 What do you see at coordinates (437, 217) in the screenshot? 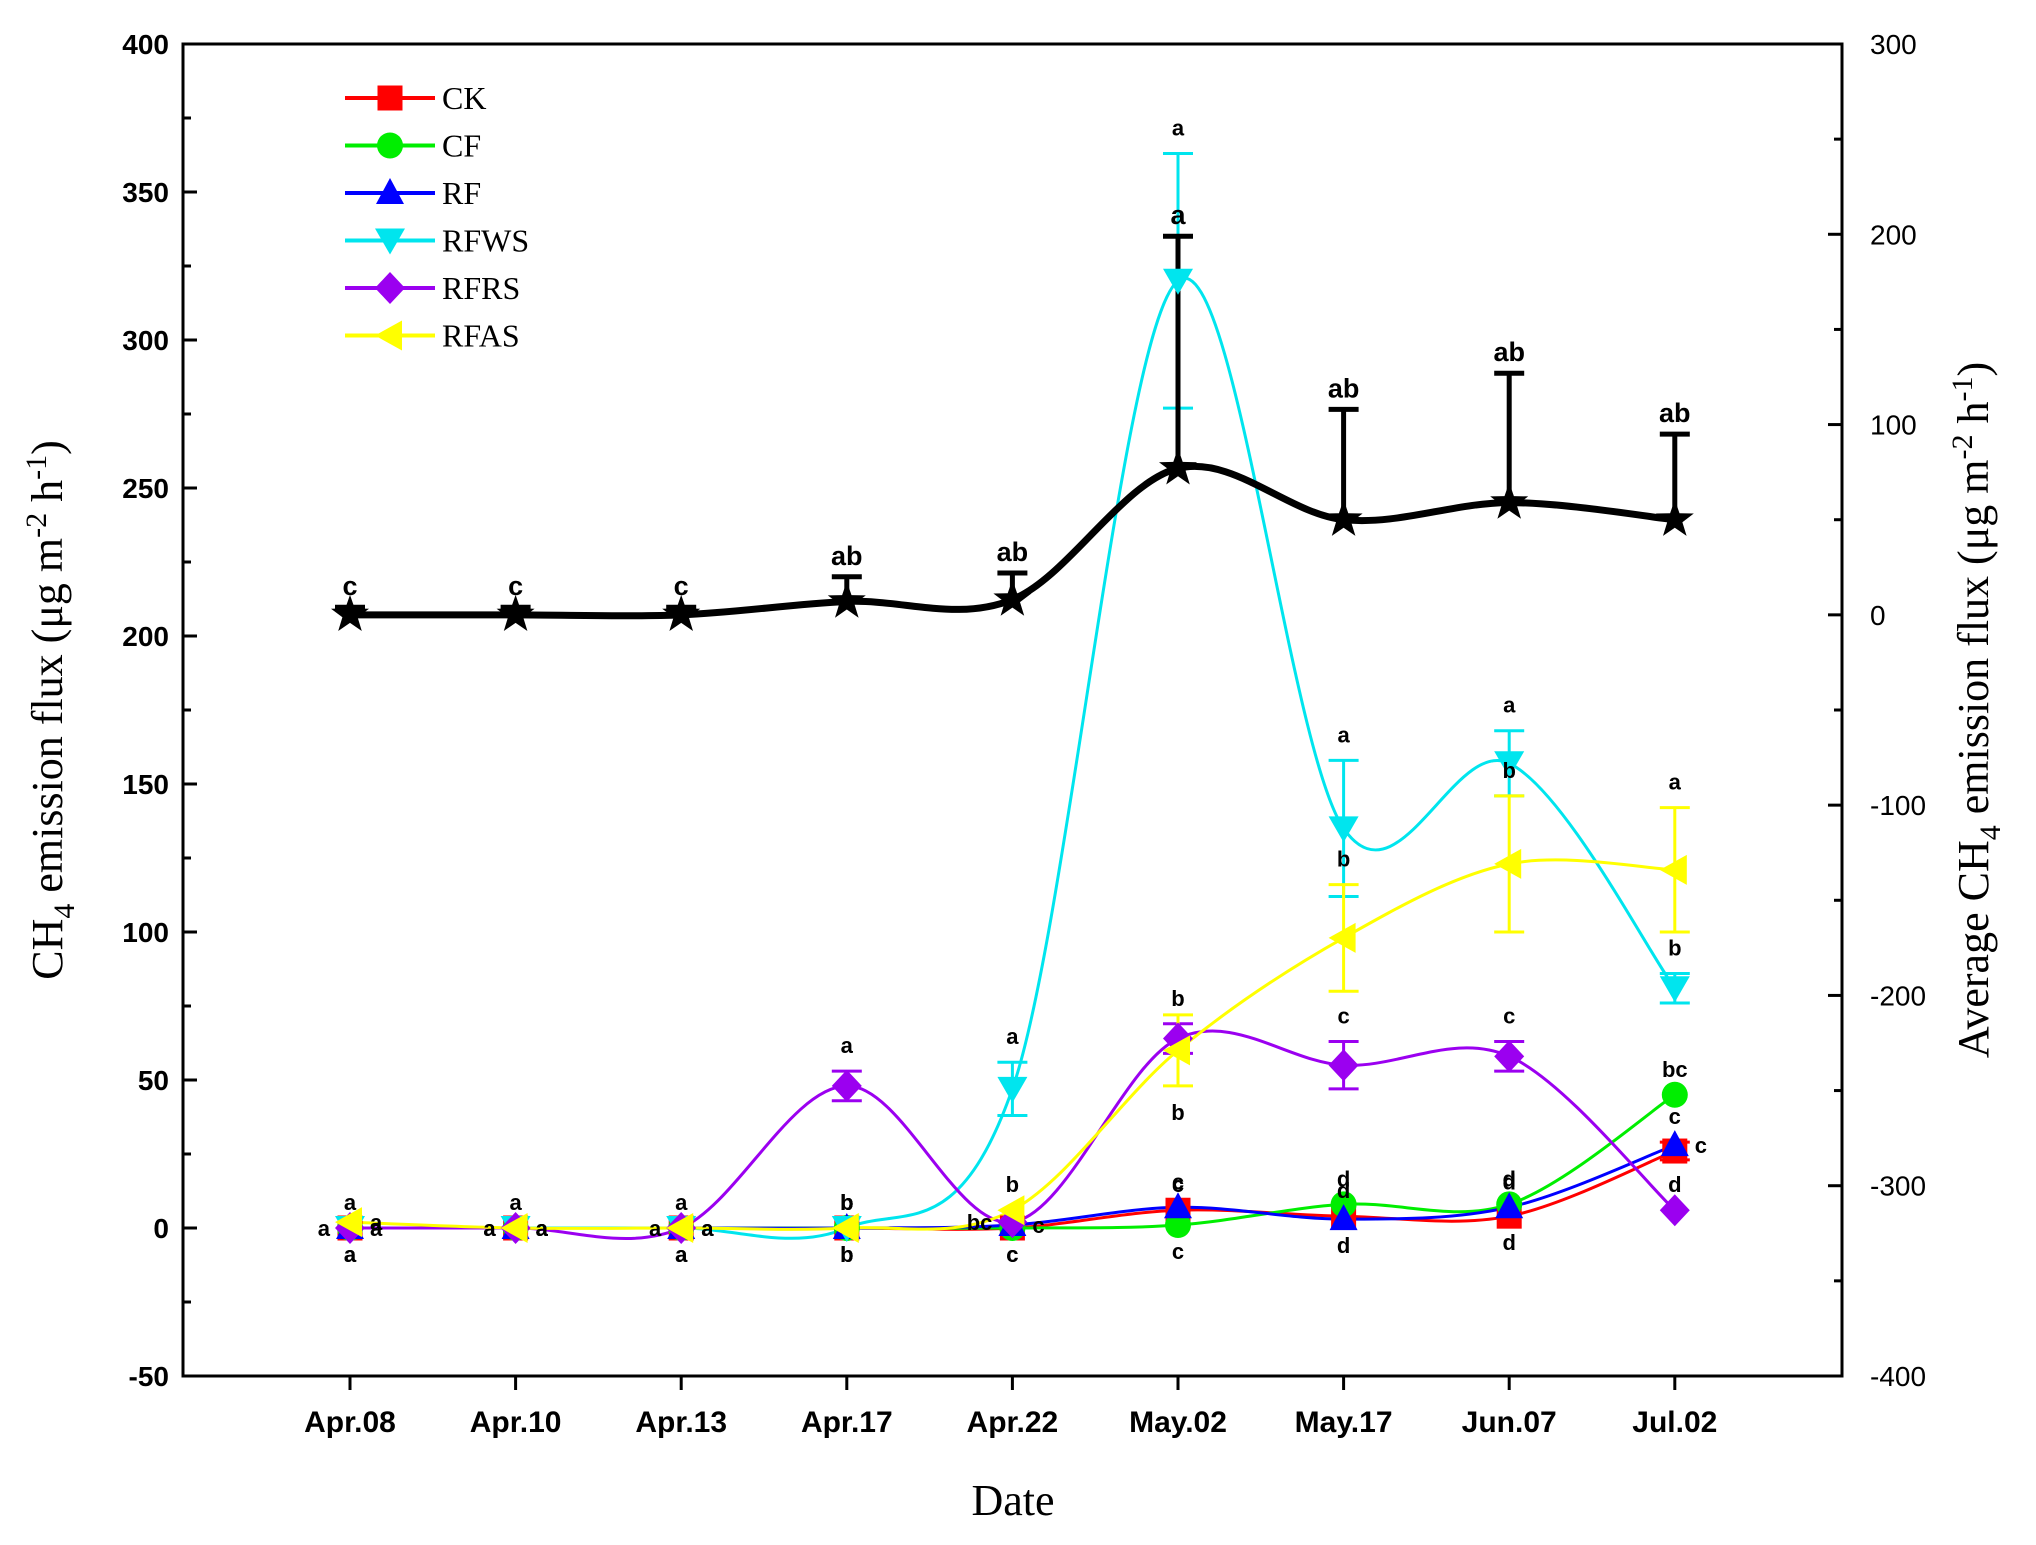
I see `legend: CK CF RF RFWS RFRS RFAS` at bounding box center [437, 217].